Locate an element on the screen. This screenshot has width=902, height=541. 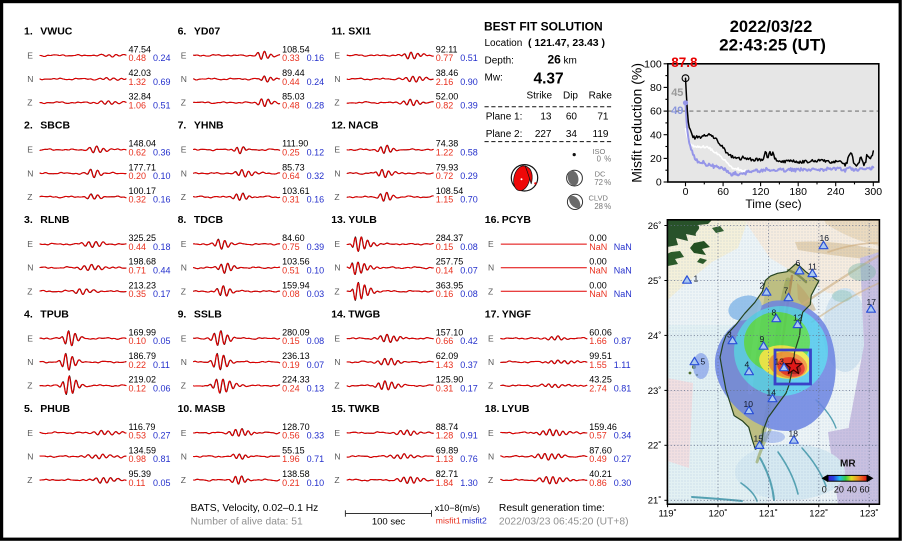
svg-text: 23˚ is located at coordinates (655, 391).